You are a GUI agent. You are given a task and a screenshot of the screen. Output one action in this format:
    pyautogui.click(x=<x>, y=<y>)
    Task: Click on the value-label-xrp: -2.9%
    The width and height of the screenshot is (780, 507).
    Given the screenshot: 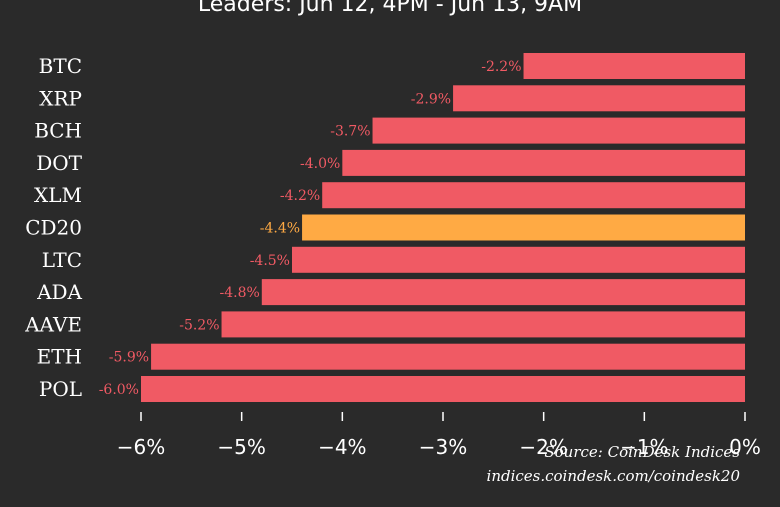 What is the action you would take?
    pyautogui.click(x=431, y=99)
    